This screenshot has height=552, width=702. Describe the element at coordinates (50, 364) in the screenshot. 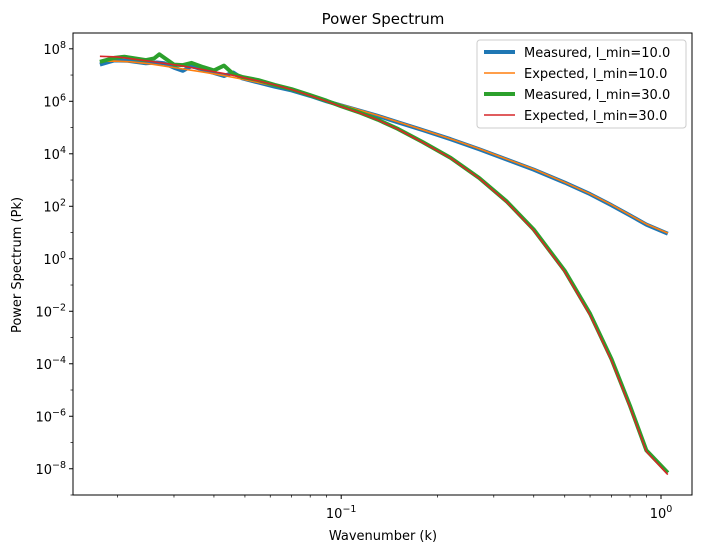

I see `y-tick-label: 10⁻⁴` at that location.